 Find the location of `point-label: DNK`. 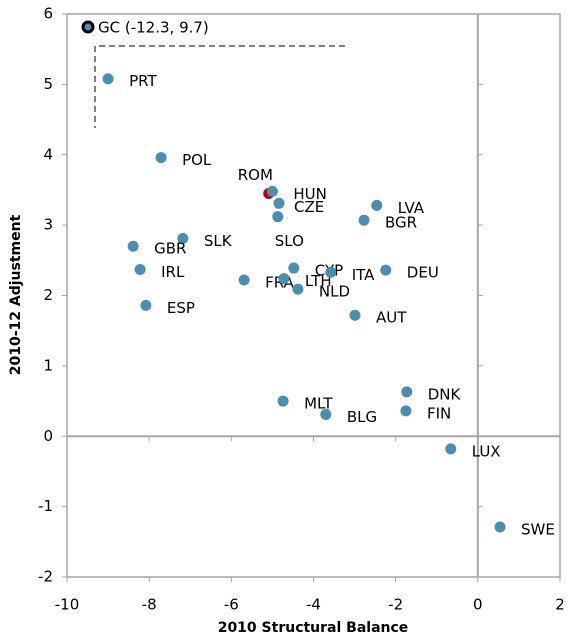

point-label: DNK is located at coordinates (445, 394).